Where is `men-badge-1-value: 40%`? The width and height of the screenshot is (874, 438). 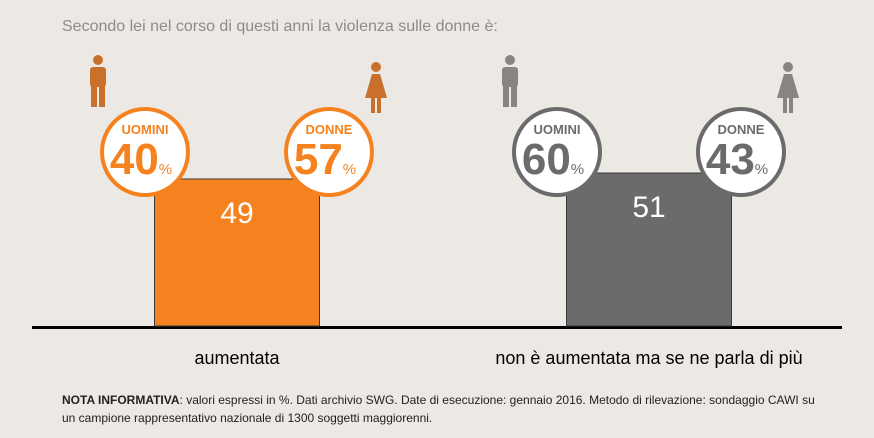 men-badge-1-value: 40% is located at coordinates (141, 159).